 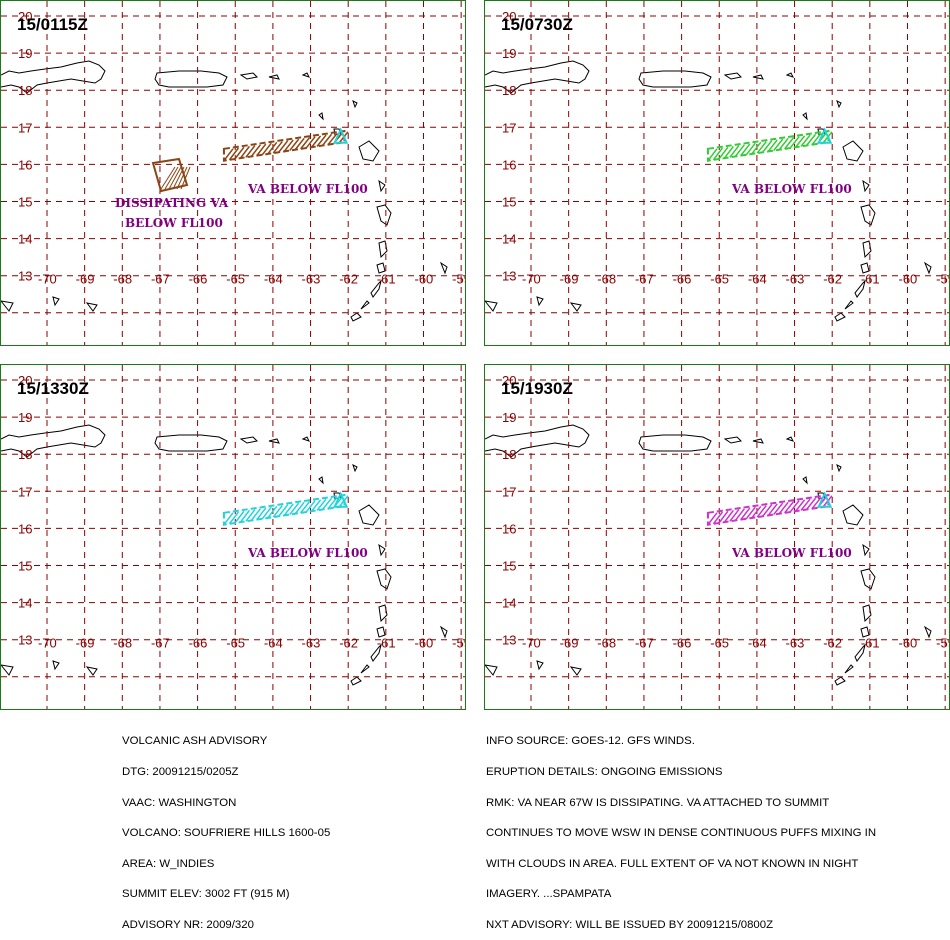 What do you see at coordinates (25, 202) in the screenshot?
I see `lat-label: 15` at bounding box center [25, 202].